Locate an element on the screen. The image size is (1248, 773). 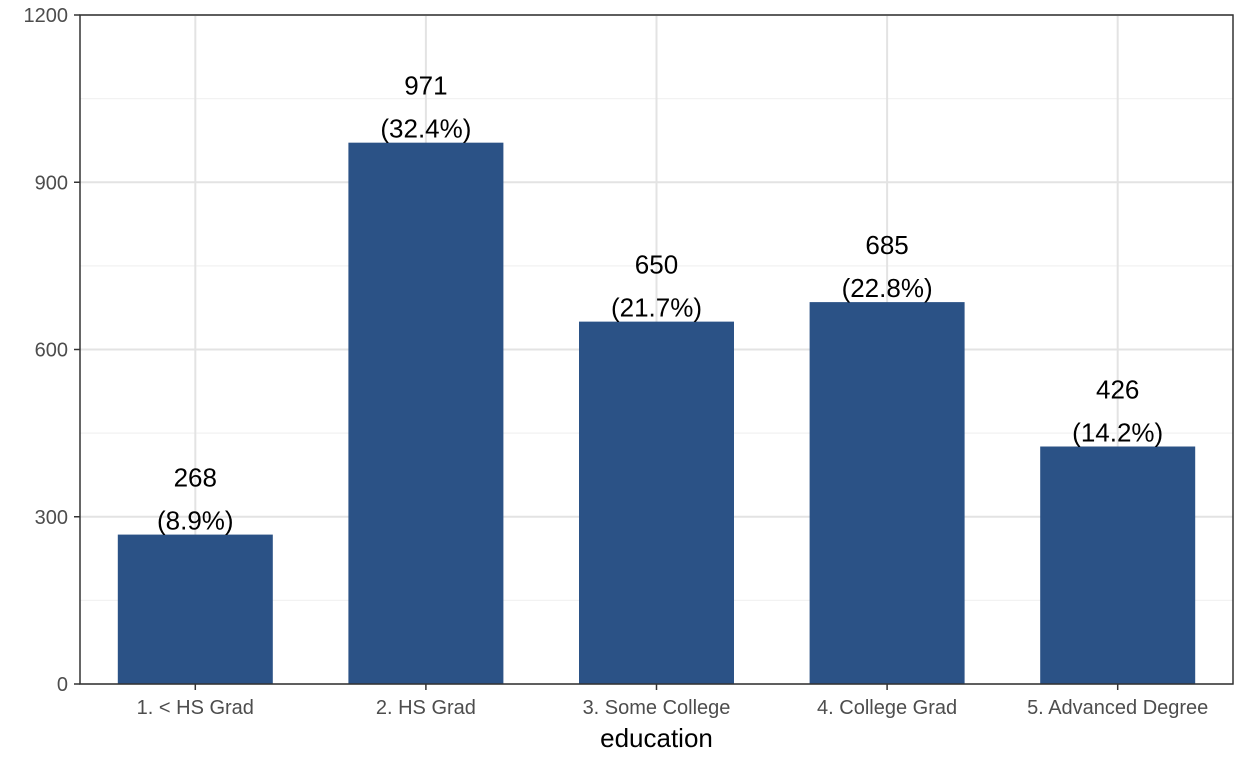
bar-value-label: 650 is located at coordinates (656, 265).